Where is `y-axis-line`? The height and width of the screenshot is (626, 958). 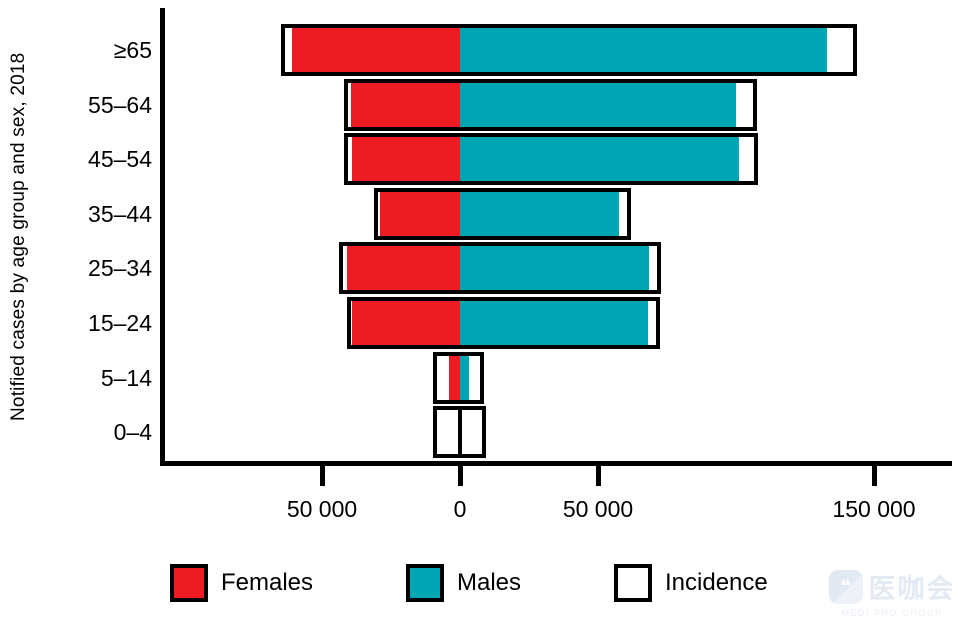
y-axis-line is located at coordinates (162, 237).